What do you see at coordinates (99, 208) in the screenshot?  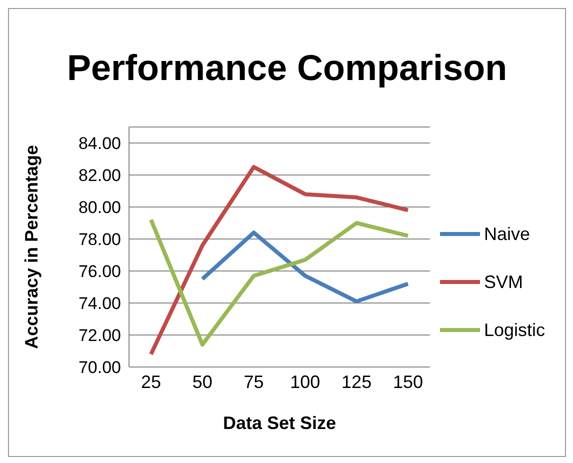 I see `y-tick-label: 80.00` at bounding box center [99, 208].